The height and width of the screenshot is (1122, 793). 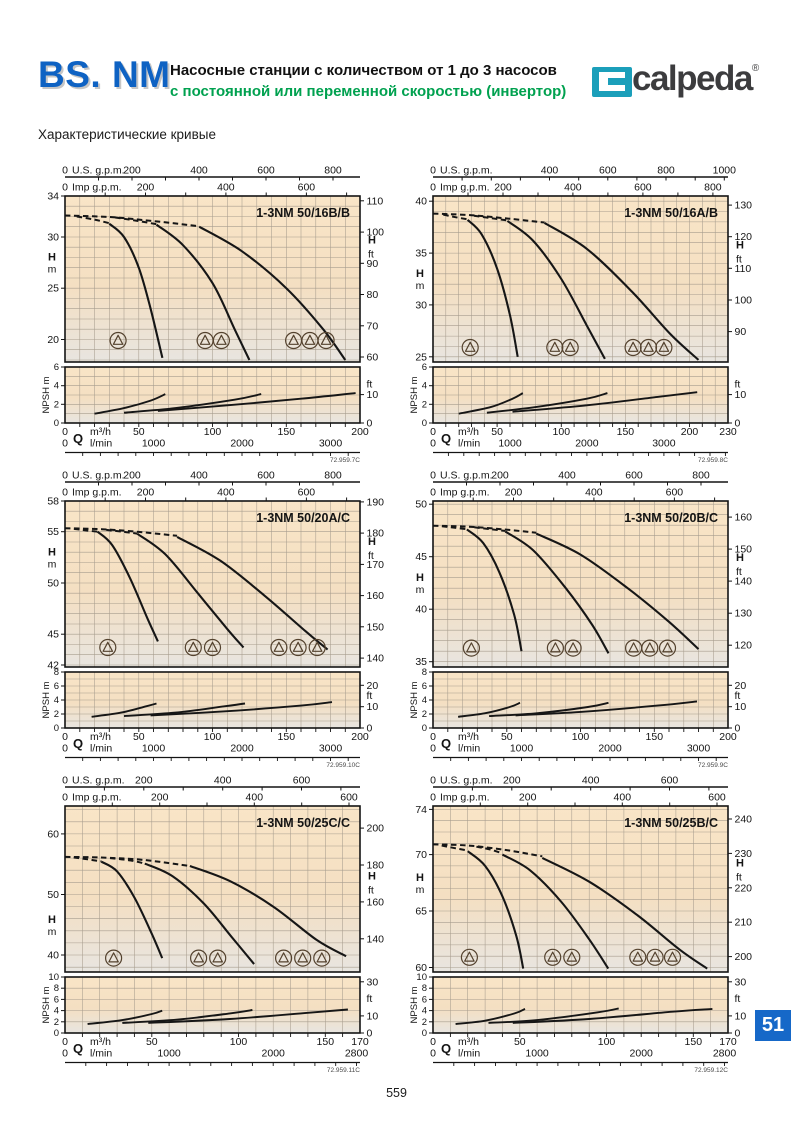 I want to click on svg-text: 40, so click(x=421, y=610).